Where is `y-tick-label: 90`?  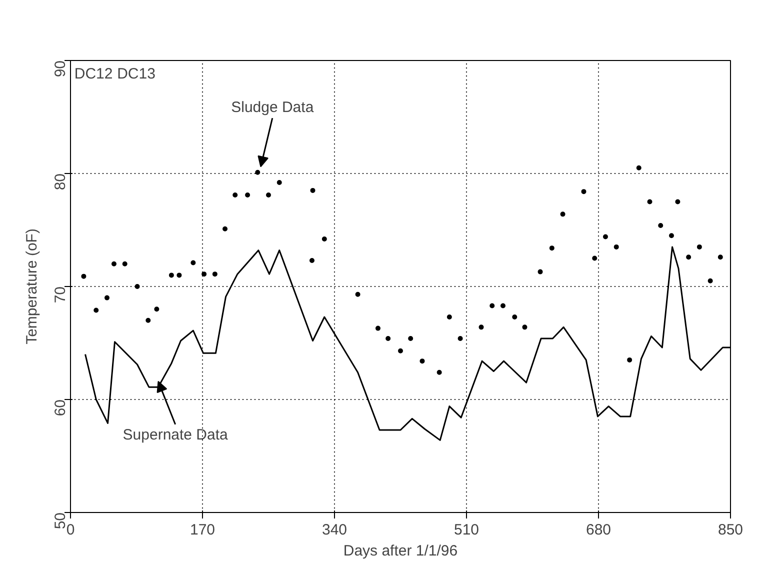 y-tick-label: 90 is located at coordinates (60, 69).